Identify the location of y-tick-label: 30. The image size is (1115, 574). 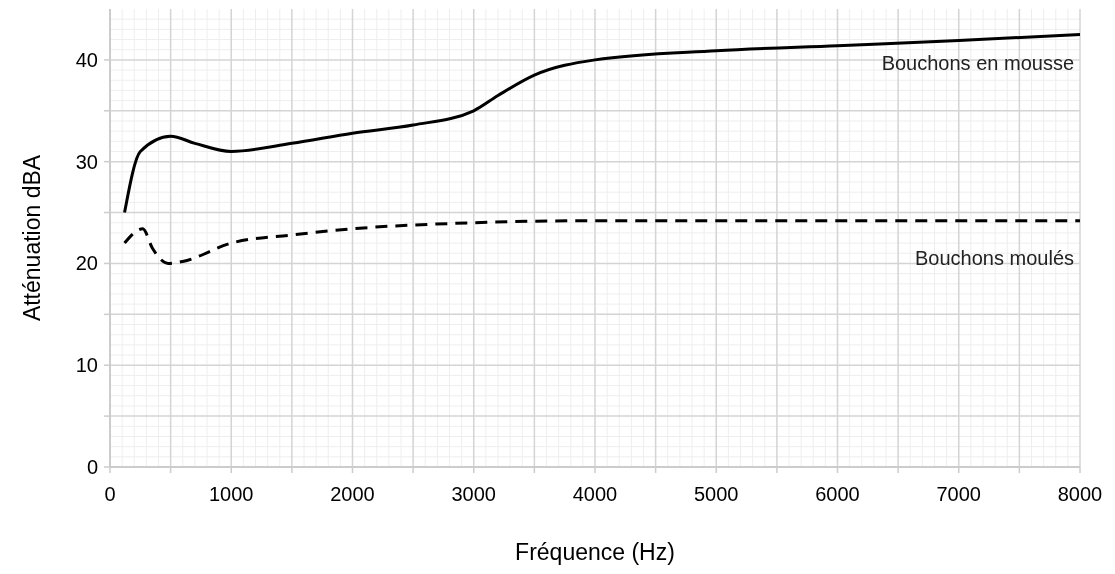
(86, 161).